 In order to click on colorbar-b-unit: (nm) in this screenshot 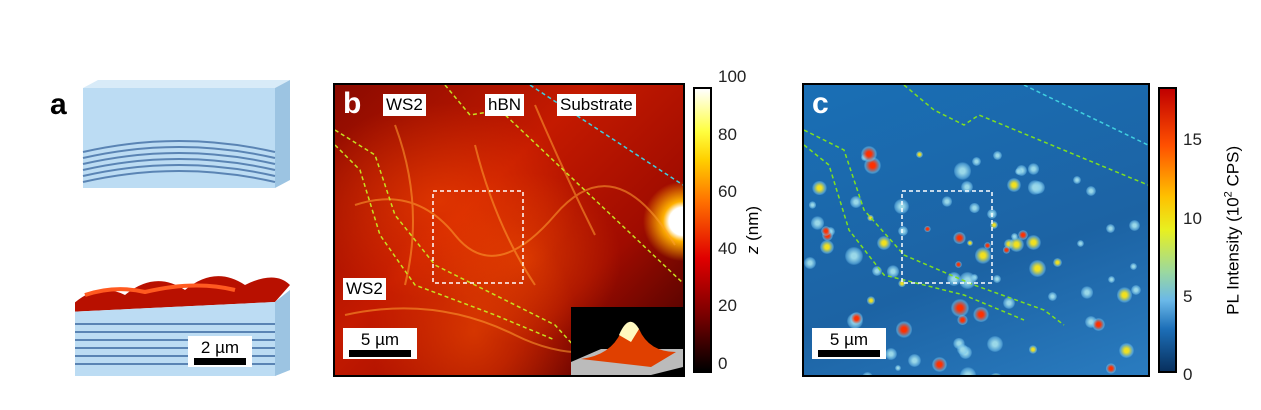, I will do `click(752, 225)`.